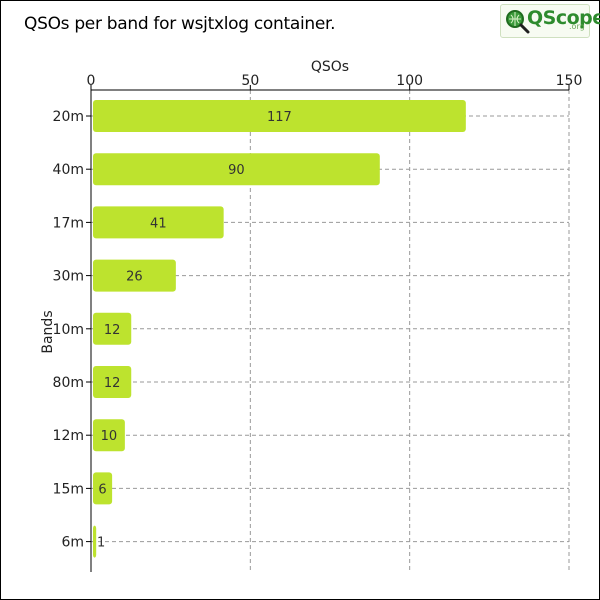  Describe the element at coordinates (250, 81) in the screenshot. I see `x-tick-label-1: 50` at that location.